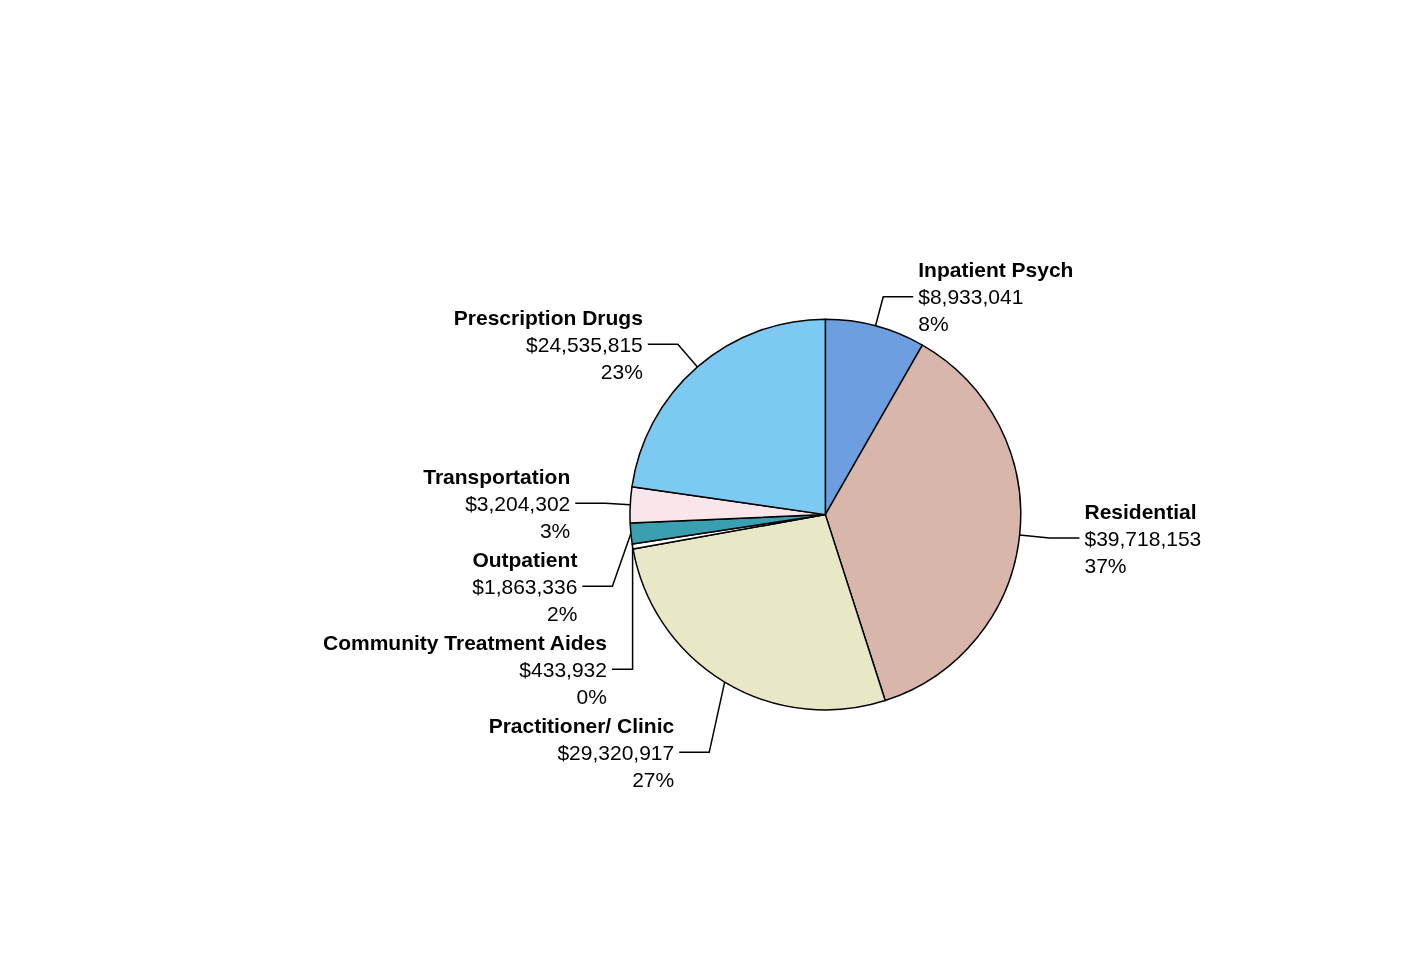 Image resolution: width=1423 pixels, height=953 pixels. What do you see at coordinates (996, 270) in the screenshot?
I see `slice-label: Inpatient Psych` at bounding box center [996, 270].